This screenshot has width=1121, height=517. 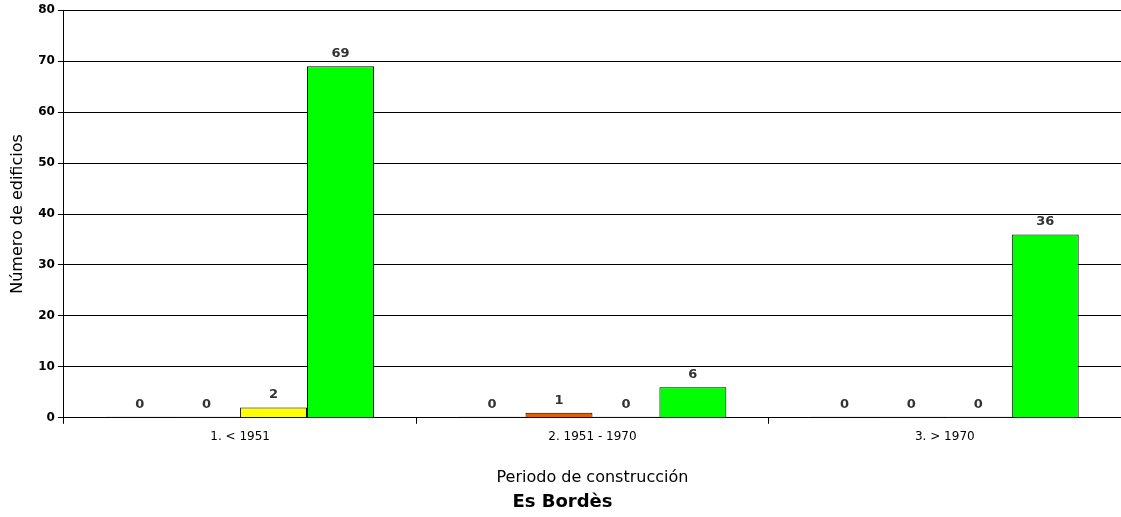 I want to click on data-label: 2, so click(x=274, y=394).